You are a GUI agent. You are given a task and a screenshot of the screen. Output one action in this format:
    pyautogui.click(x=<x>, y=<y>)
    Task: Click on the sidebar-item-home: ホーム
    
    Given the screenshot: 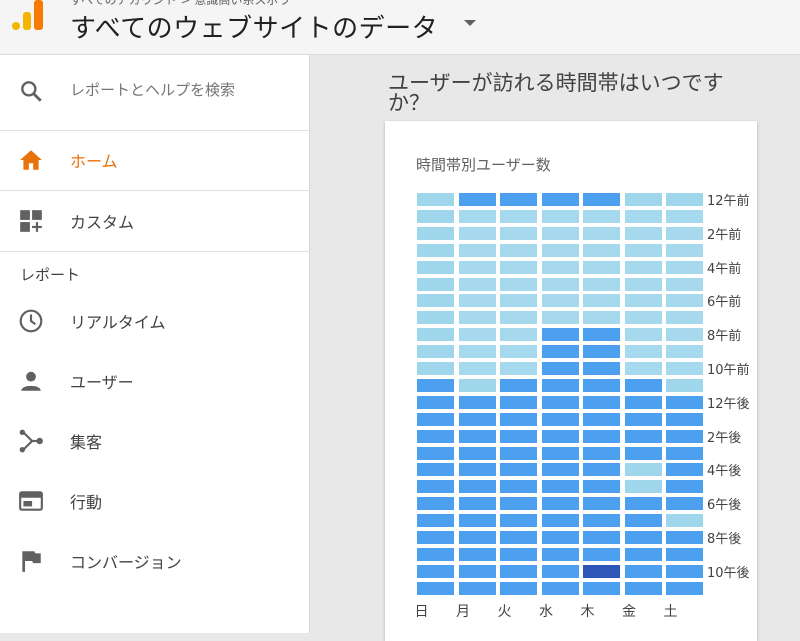 What is the action you would take?
    pyautogui.click(x=154, y=160)
    